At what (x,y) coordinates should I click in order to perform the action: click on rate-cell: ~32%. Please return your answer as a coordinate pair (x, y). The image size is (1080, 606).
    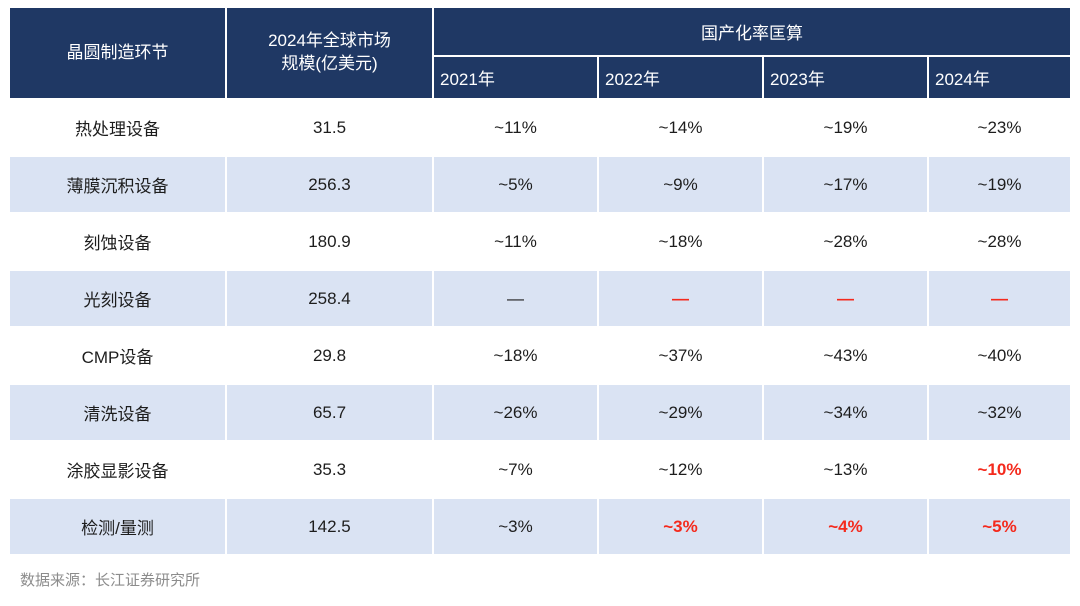
    Looking at the image, I should click on (999, 412).